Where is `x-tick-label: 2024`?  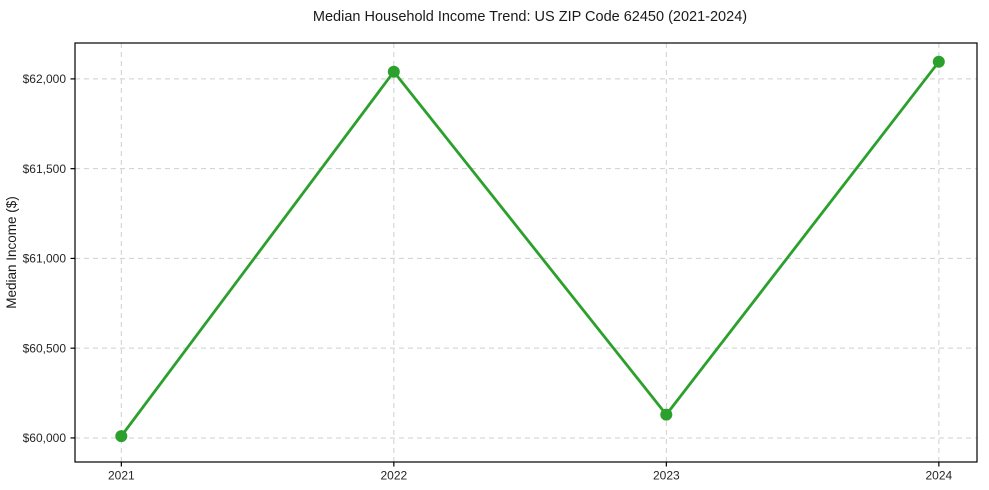
x-tick-label: 2024 is located at coordinates (938, 476).